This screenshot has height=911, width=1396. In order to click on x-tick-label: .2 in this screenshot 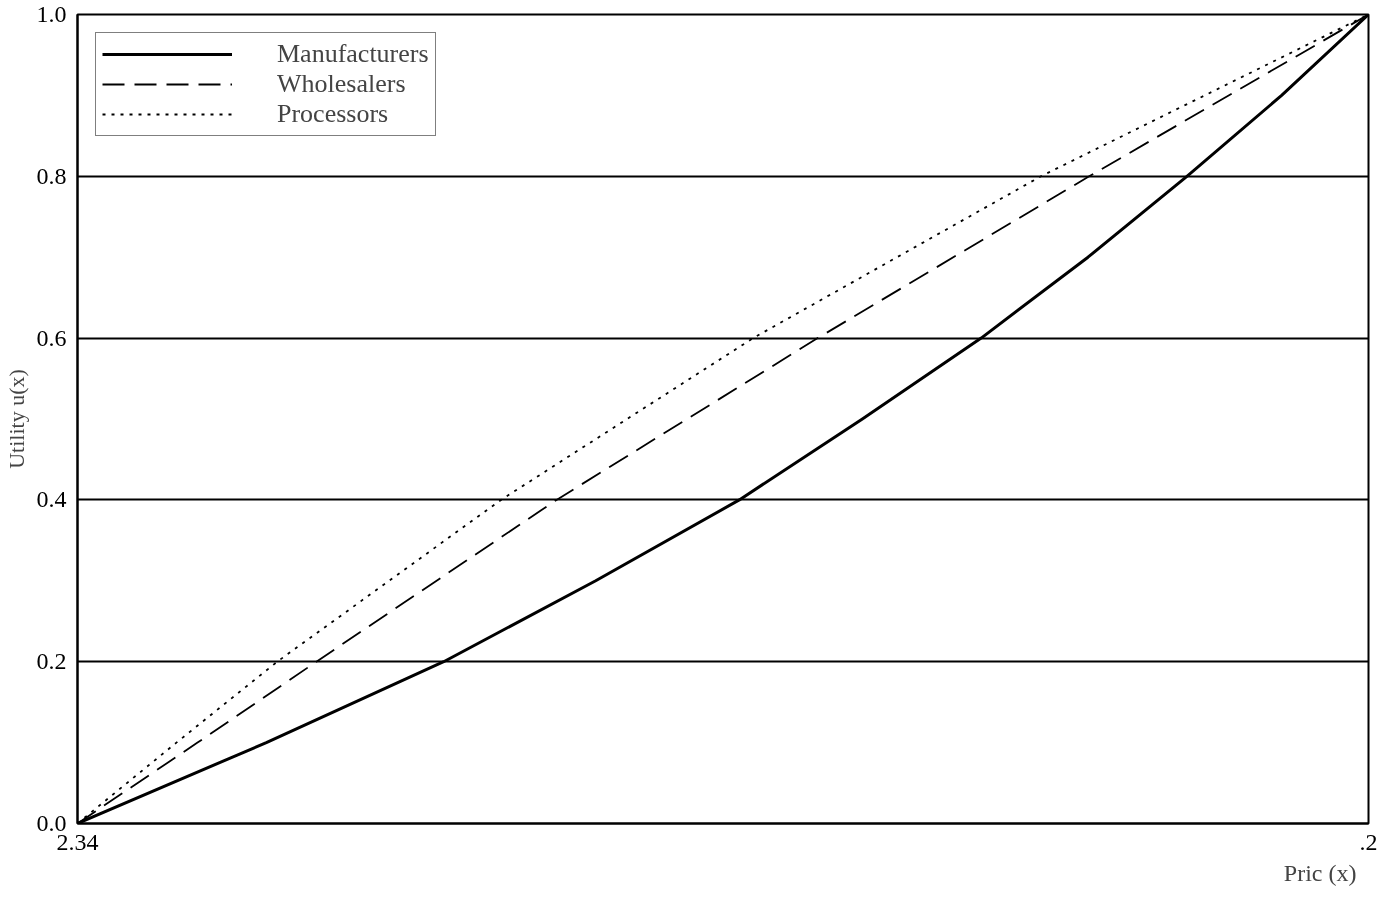, I will do `click(1368, 841)`.